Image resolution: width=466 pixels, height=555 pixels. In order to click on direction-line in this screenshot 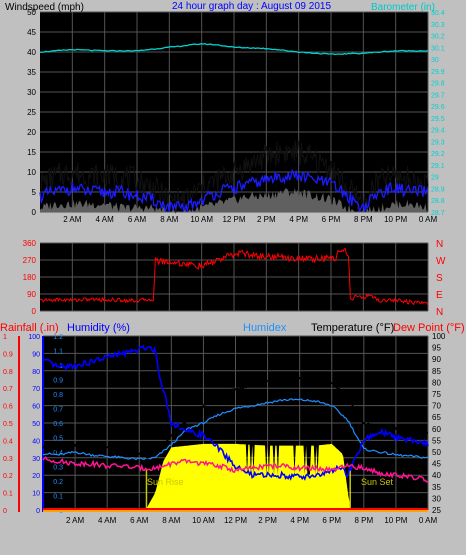, I will do `click(234, 277)`.